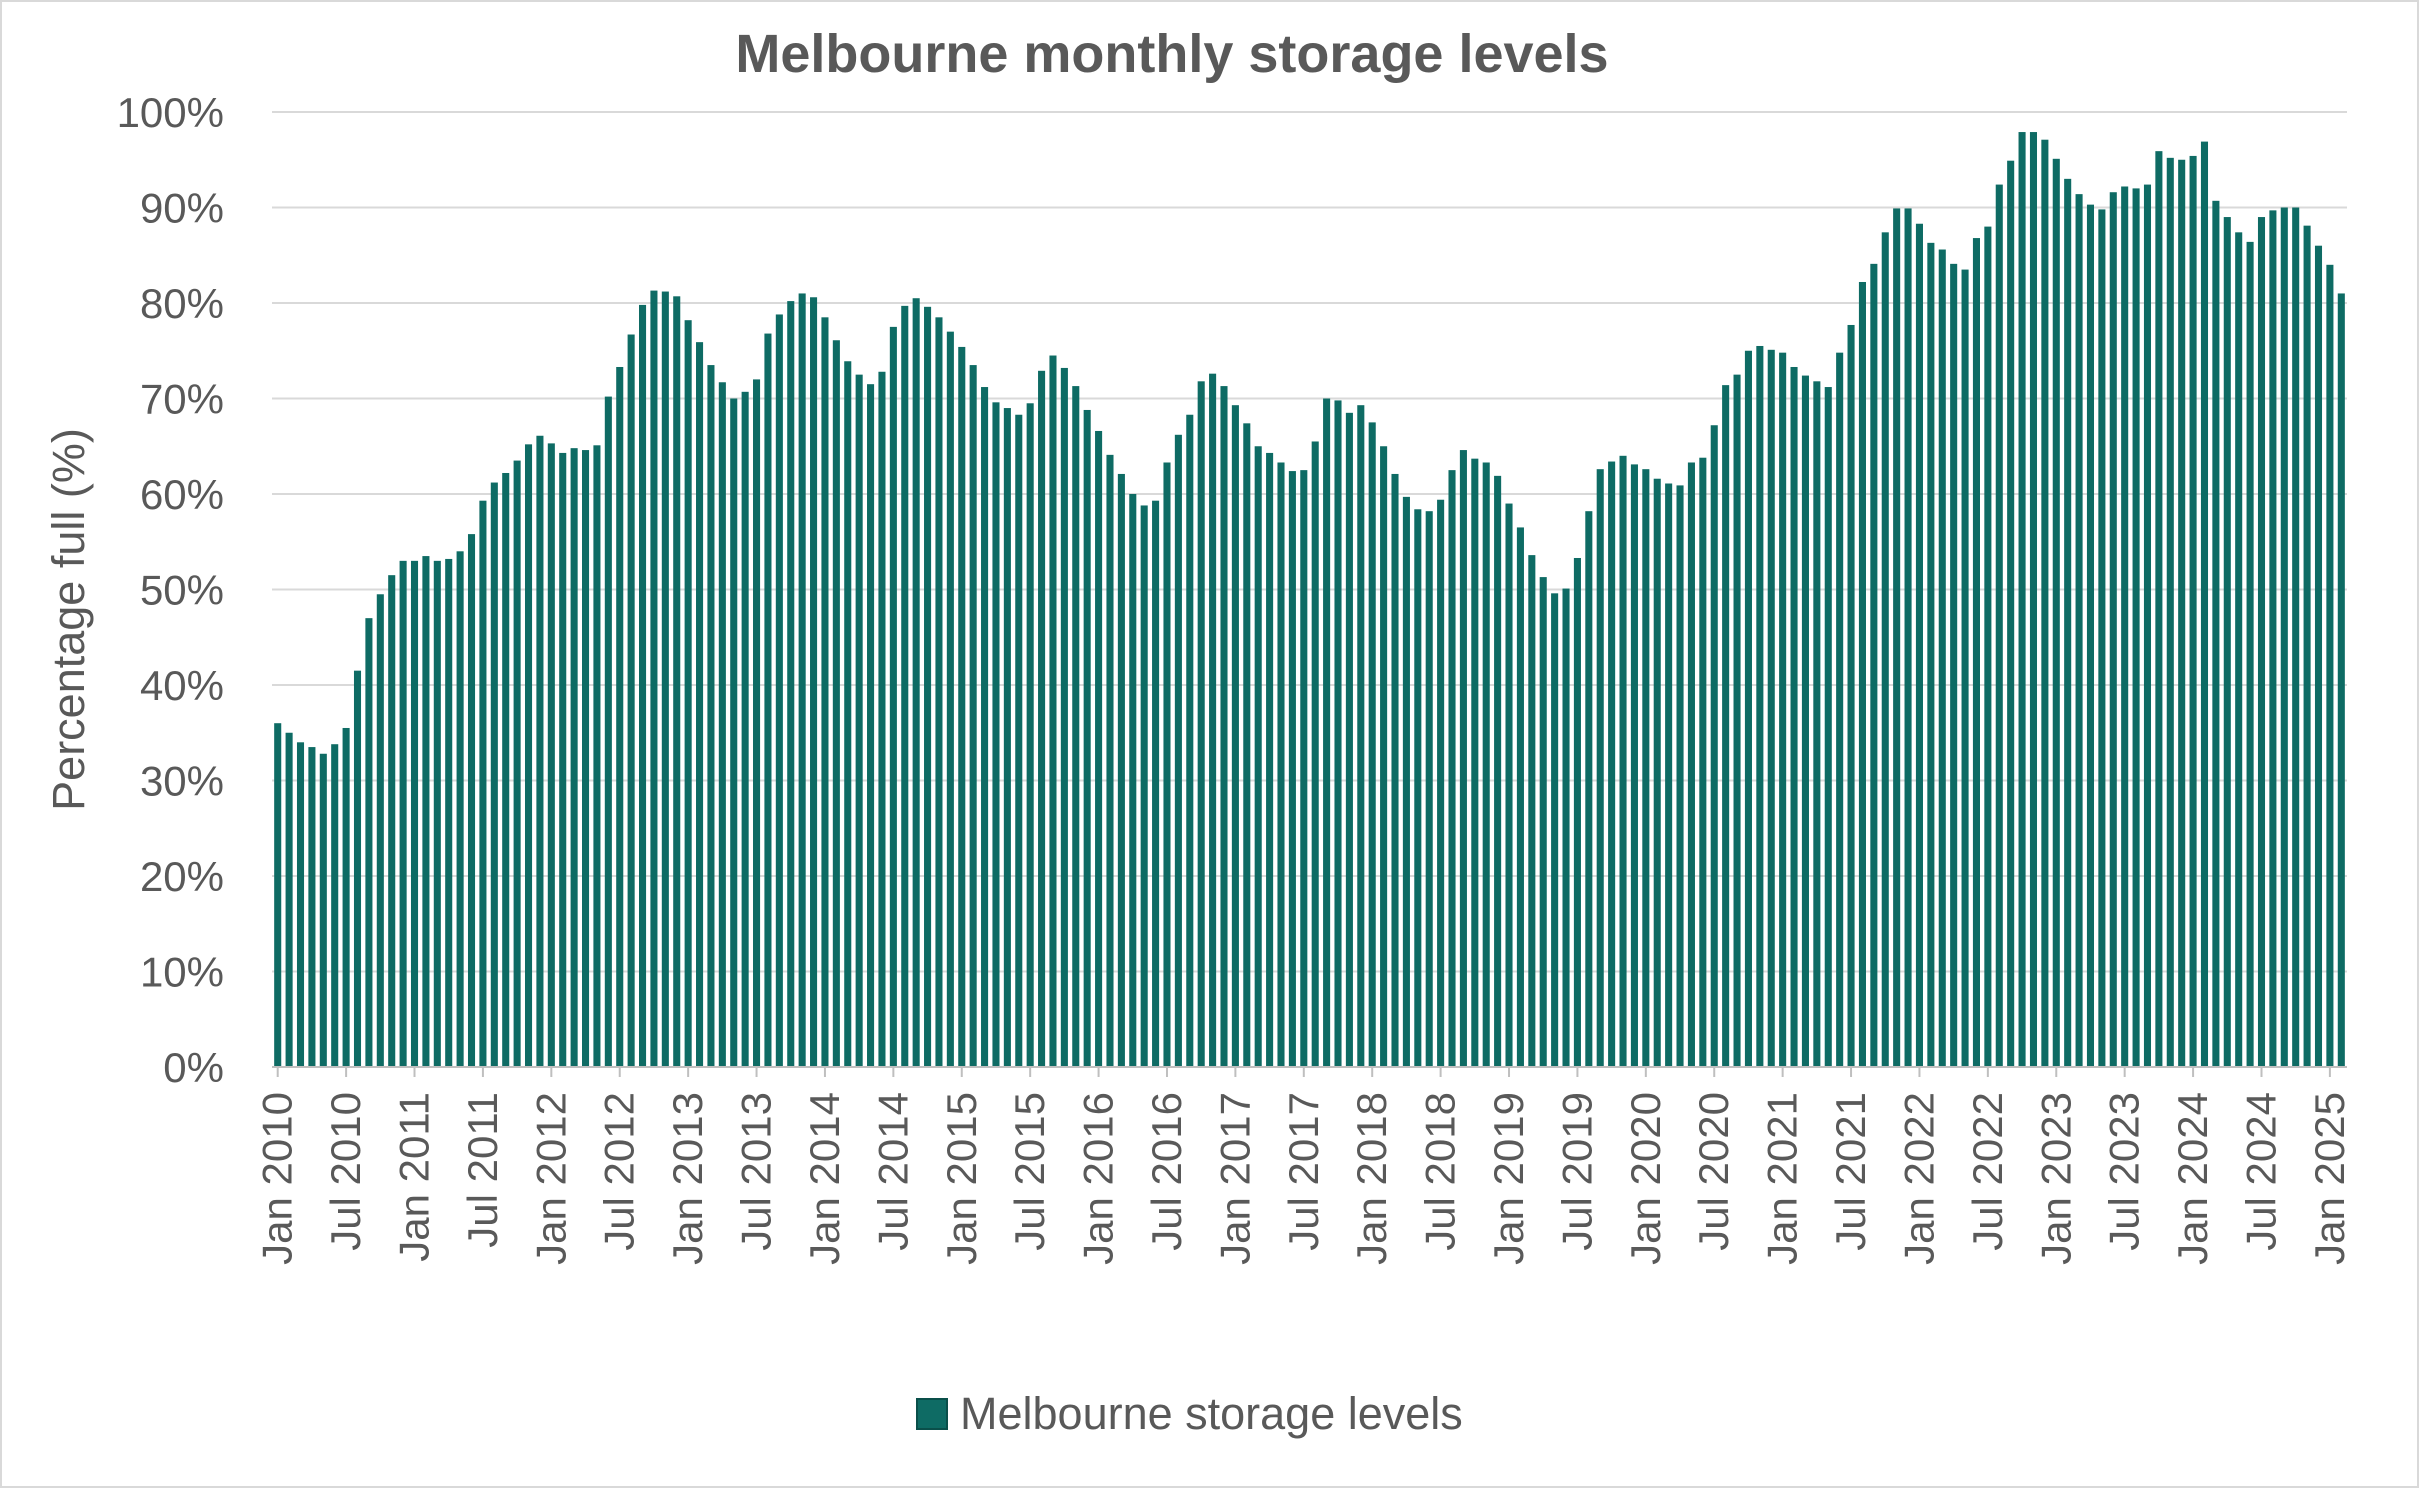 This screenshot has width=2419, height=1488. What do you see at coordinates (182, 781) in the screenshot?
I see `y-tick-label: 30%` at bounding box center [182, 781].